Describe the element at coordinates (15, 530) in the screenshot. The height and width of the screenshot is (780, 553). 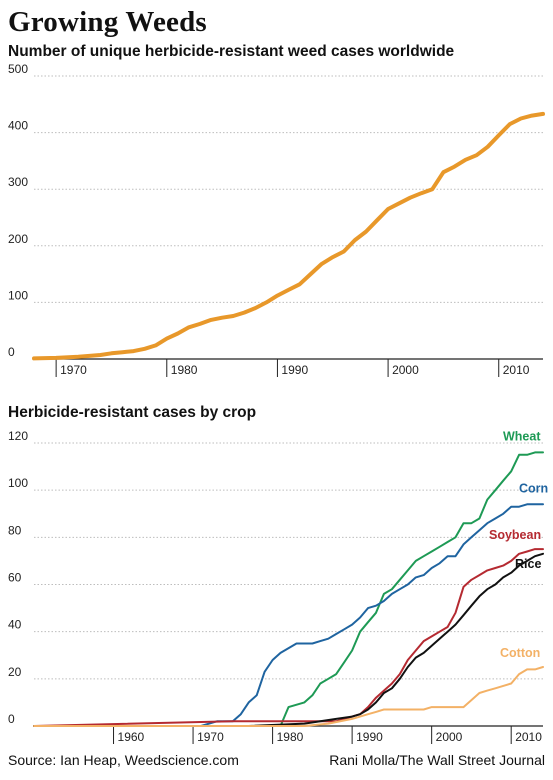
I see `y-tick-label: 80` at that location.